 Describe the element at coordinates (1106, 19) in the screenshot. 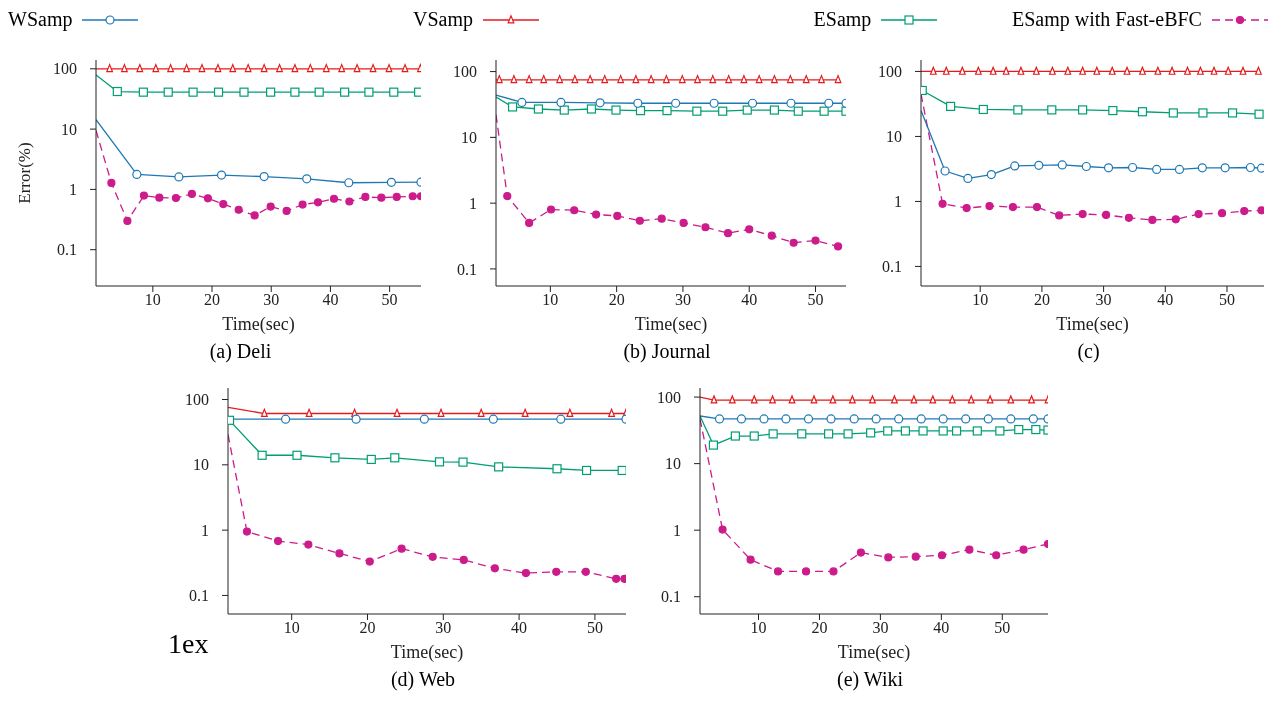

I see `legend-label: ESamp with Fast-eBFC` at that location.